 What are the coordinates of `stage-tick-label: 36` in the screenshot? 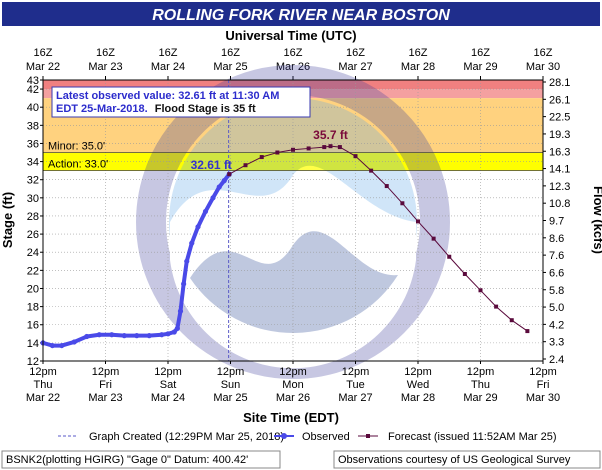 It's located at (33, 144).